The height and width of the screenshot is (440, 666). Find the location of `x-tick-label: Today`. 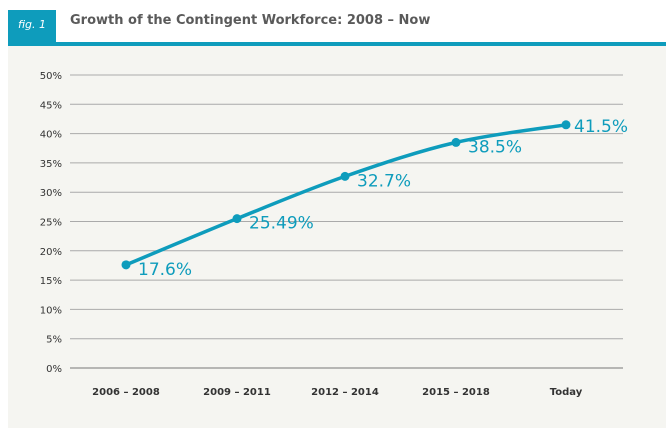

x-tick-label: Today is located at coordinates (566, 392).